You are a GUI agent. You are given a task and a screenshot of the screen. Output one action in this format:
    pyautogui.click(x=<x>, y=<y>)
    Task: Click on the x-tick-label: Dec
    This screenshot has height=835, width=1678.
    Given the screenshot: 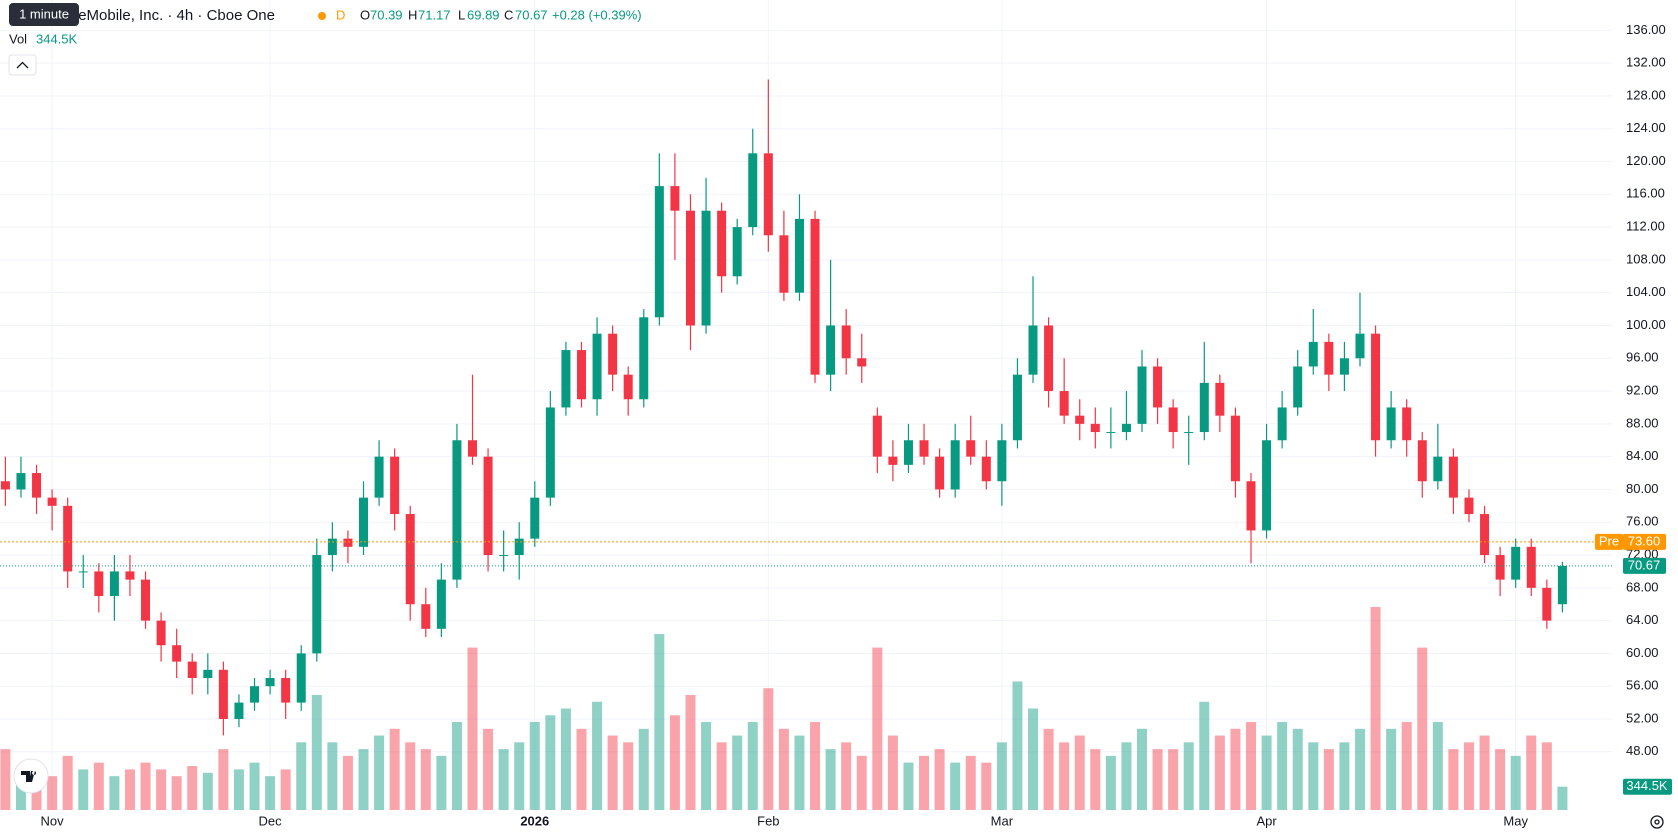 What is the action you would take?
    pyautogui.click(x=271, y=820)
    